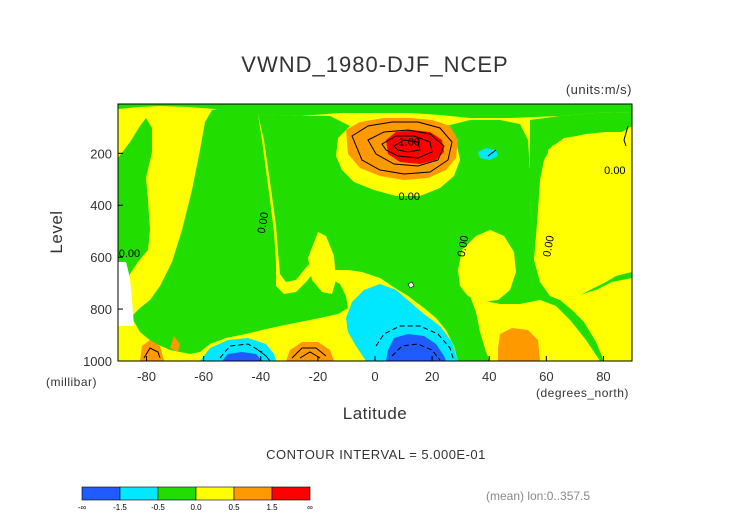 The width and height of the screenshot is (752, 532). I want to click on contour-value-label: 1.00, so click(409, 143).